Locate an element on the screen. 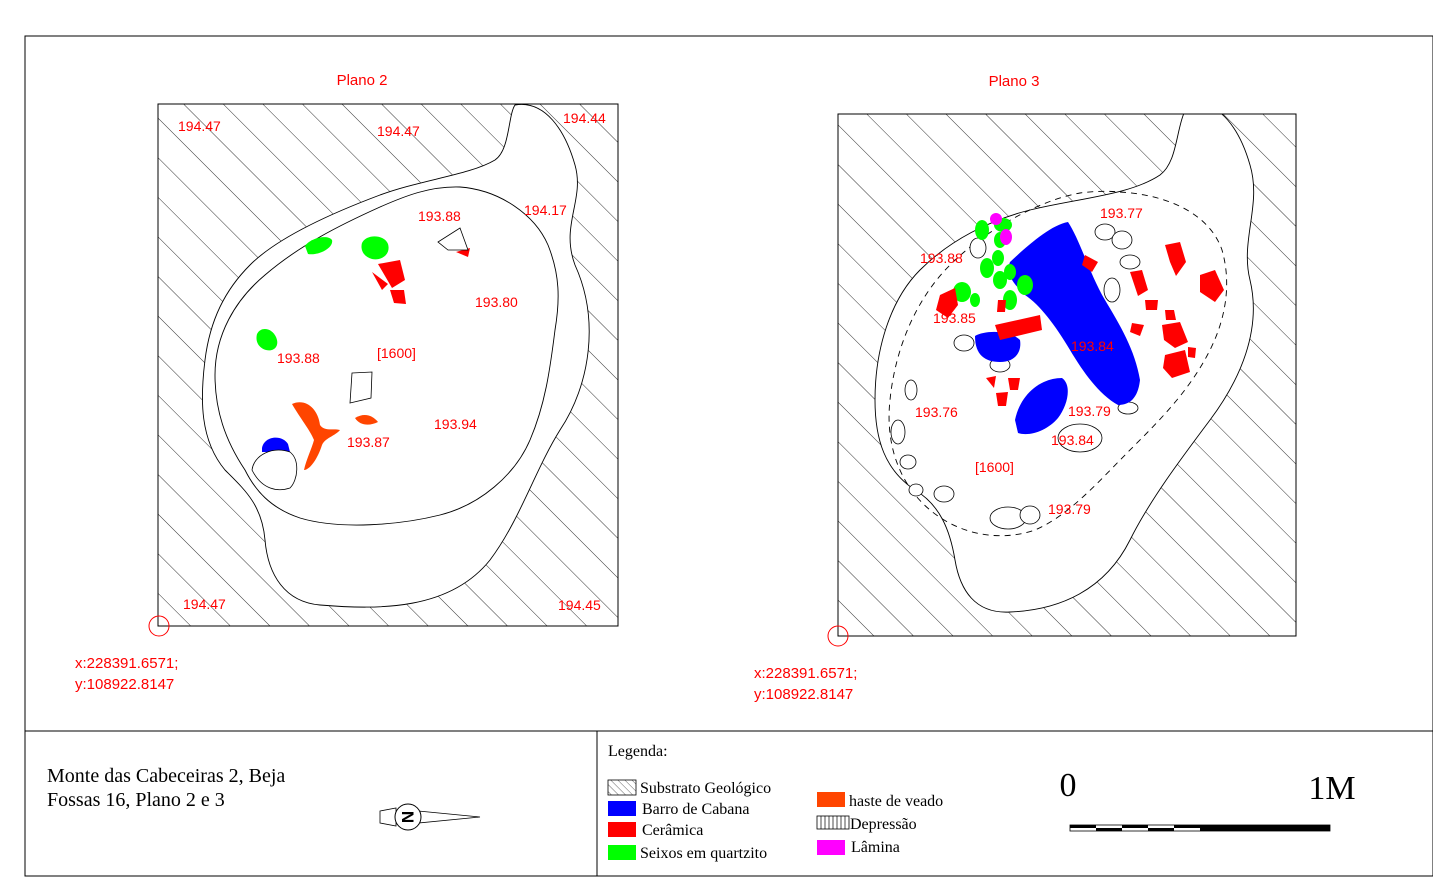 This screenshot has height=877, width=1433. scale-end-label: 1M is located at coordinates (1331, 788).